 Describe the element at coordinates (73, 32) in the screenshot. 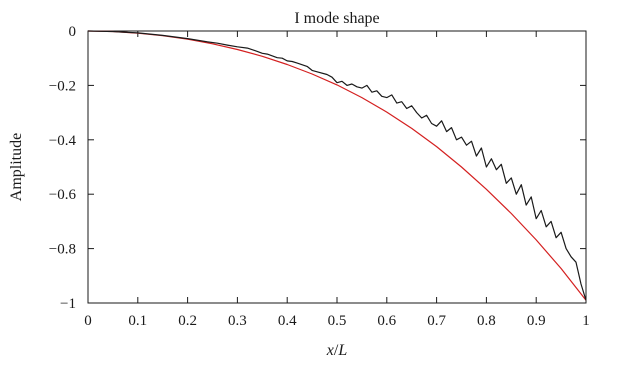

I see `y-tick-label: 0` at that location.